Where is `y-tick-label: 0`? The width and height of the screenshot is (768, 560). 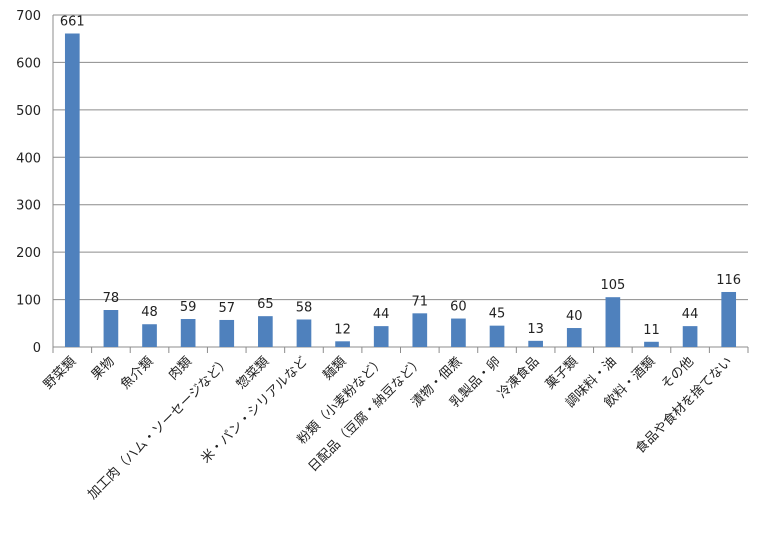
y-tick-label: 0 is located at coordinates (37, 348).